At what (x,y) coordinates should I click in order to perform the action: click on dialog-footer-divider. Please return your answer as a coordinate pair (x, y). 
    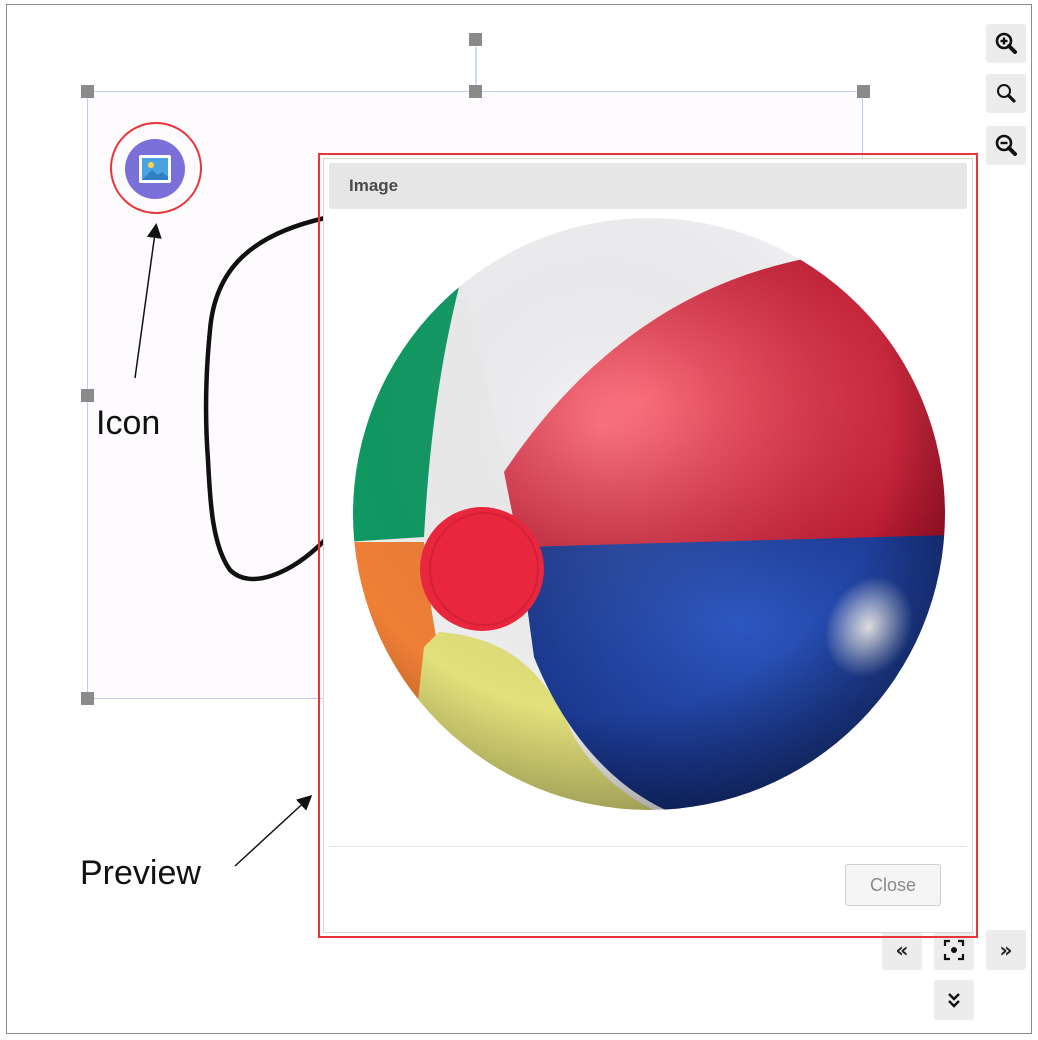
    Looking at the image, I should click on (648, 846).